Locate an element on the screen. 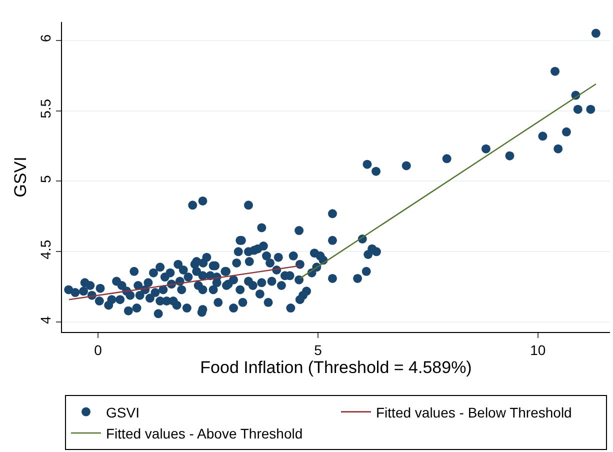 The width and height of the screenshot is (613, 452). y-tick-label: 4 is located at coordinates (45, 320).